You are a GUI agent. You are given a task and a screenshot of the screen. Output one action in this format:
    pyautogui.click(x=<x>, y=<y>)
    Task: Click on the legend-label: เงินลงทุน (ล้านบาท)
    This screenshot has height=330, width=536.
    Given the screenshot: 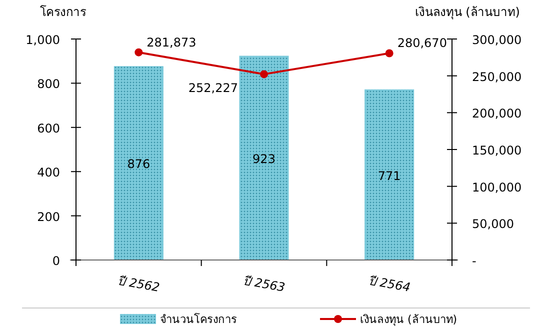 What is the action you would take?
    pyautogui.click(x=409, y=319)
    